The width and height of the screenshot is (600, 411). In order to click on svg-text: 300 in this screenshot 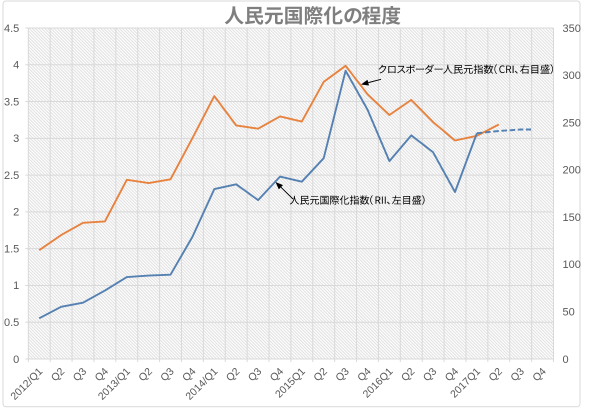, I will do `click(572, 76)`.